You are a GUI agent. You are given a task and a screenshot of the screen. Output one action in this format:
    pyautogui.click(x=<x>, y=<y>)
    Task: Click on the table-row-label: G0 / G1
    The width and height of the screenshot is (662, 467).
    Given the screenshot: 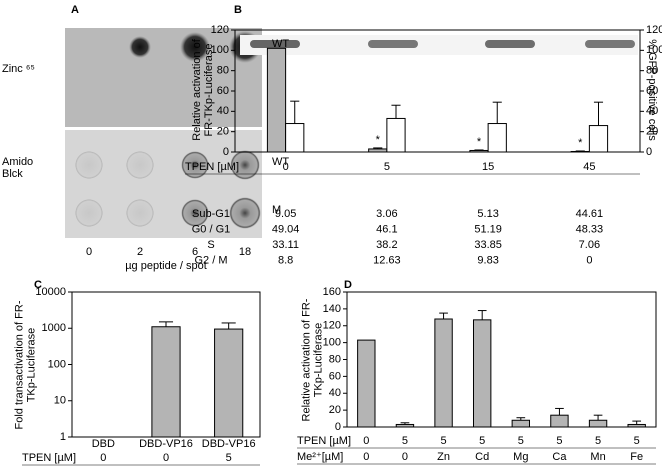 What is the action you would take?
    pyautogui.click(x=211, y=229)
    